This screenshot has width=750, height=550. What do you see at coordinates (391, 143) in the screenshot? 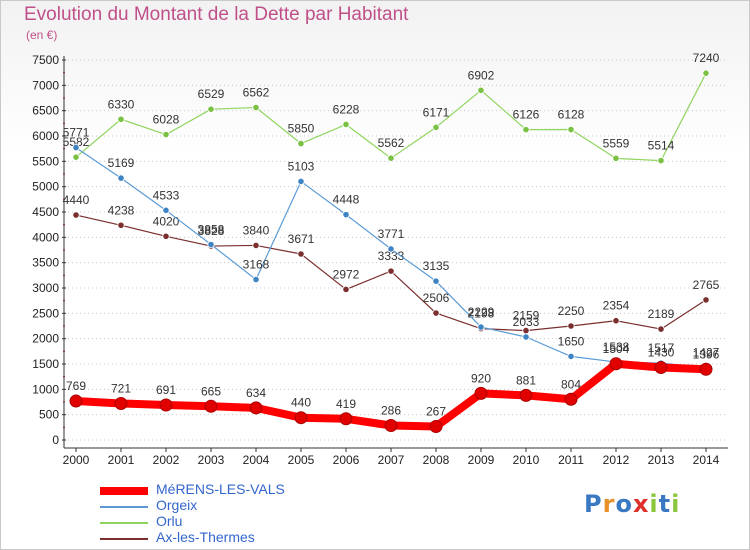
I see `data-label: 5562` at bounding box center [391, 143].